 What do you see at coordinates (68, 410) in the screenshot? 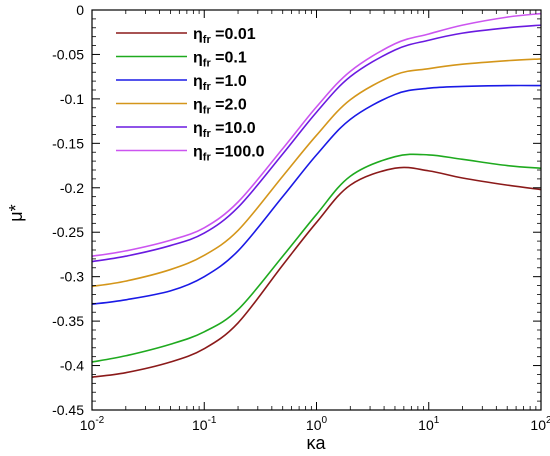
I see `y-tick-label: -0.45` at bounding box center [68, 410].